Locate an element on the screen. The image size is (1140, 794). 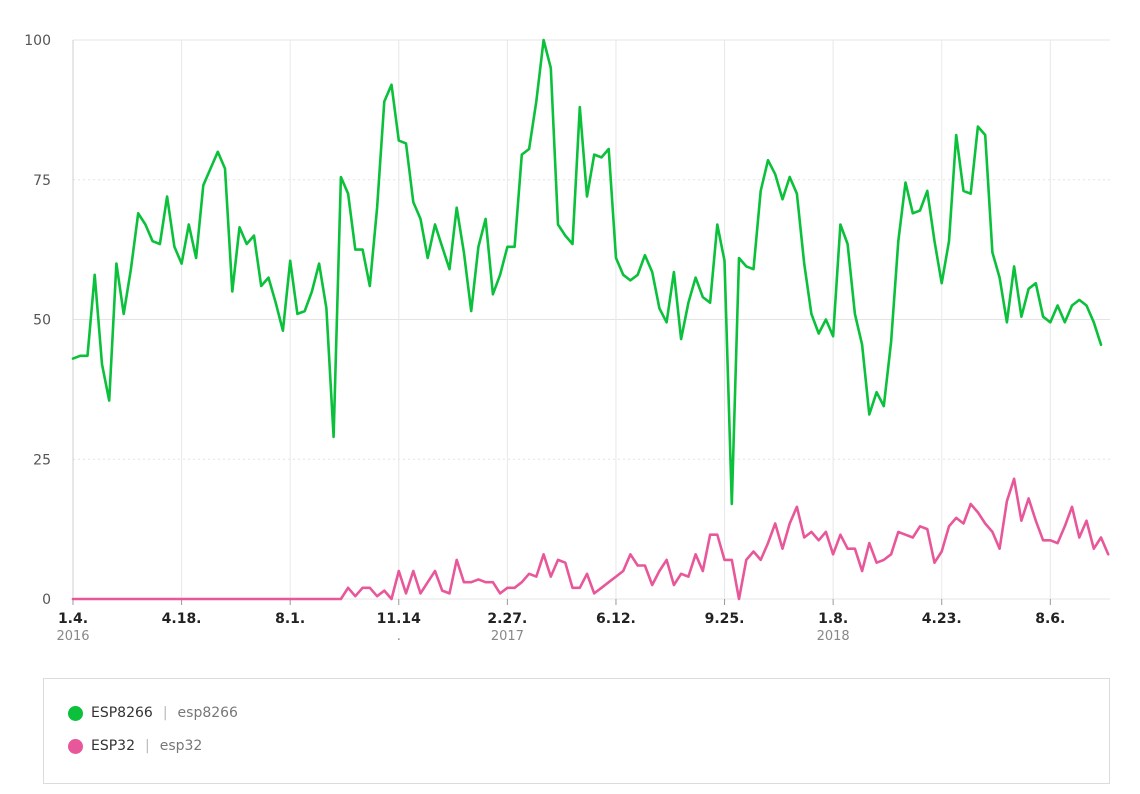
x-tick-year: 2017 is located at coordinates (507, 636).